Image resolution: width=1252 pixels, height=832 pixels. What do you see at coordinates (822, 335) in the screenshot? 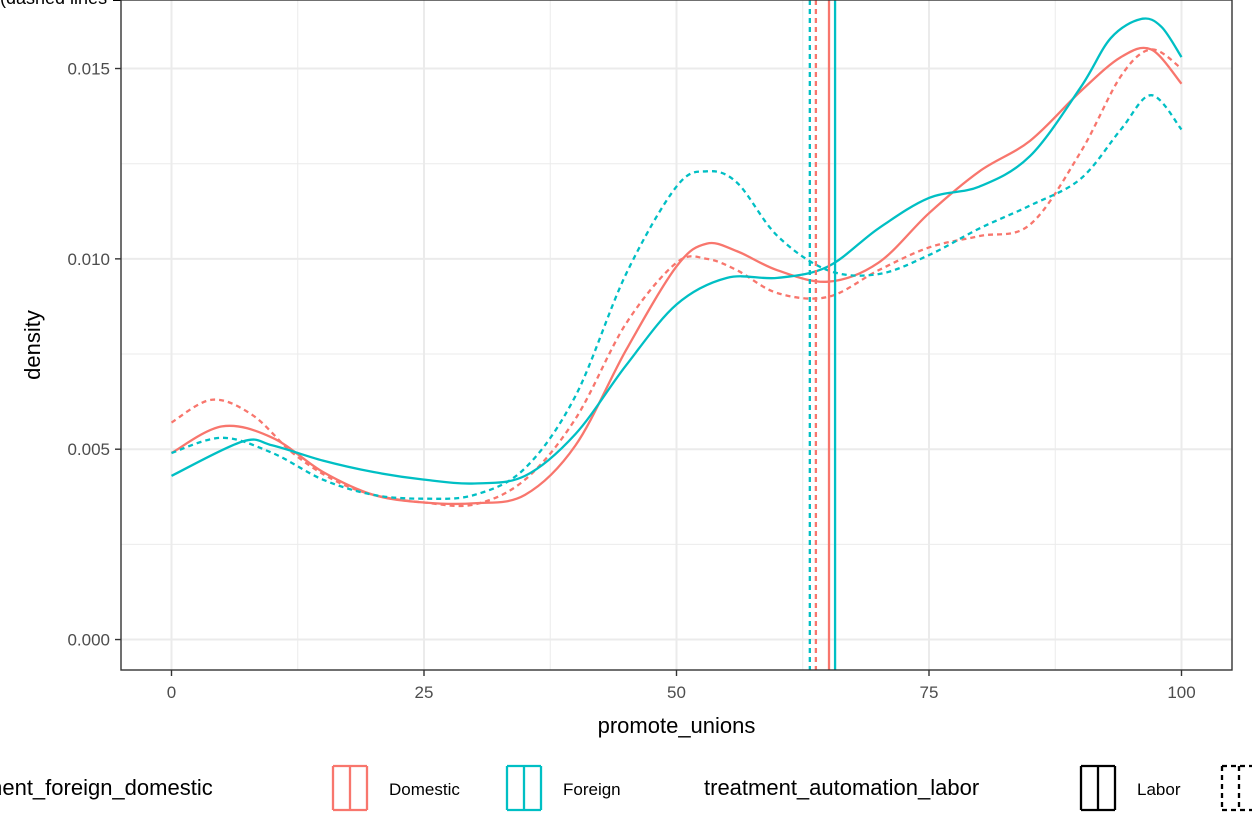
I see `mean-lines-layer` at bounding box center [822, 335].